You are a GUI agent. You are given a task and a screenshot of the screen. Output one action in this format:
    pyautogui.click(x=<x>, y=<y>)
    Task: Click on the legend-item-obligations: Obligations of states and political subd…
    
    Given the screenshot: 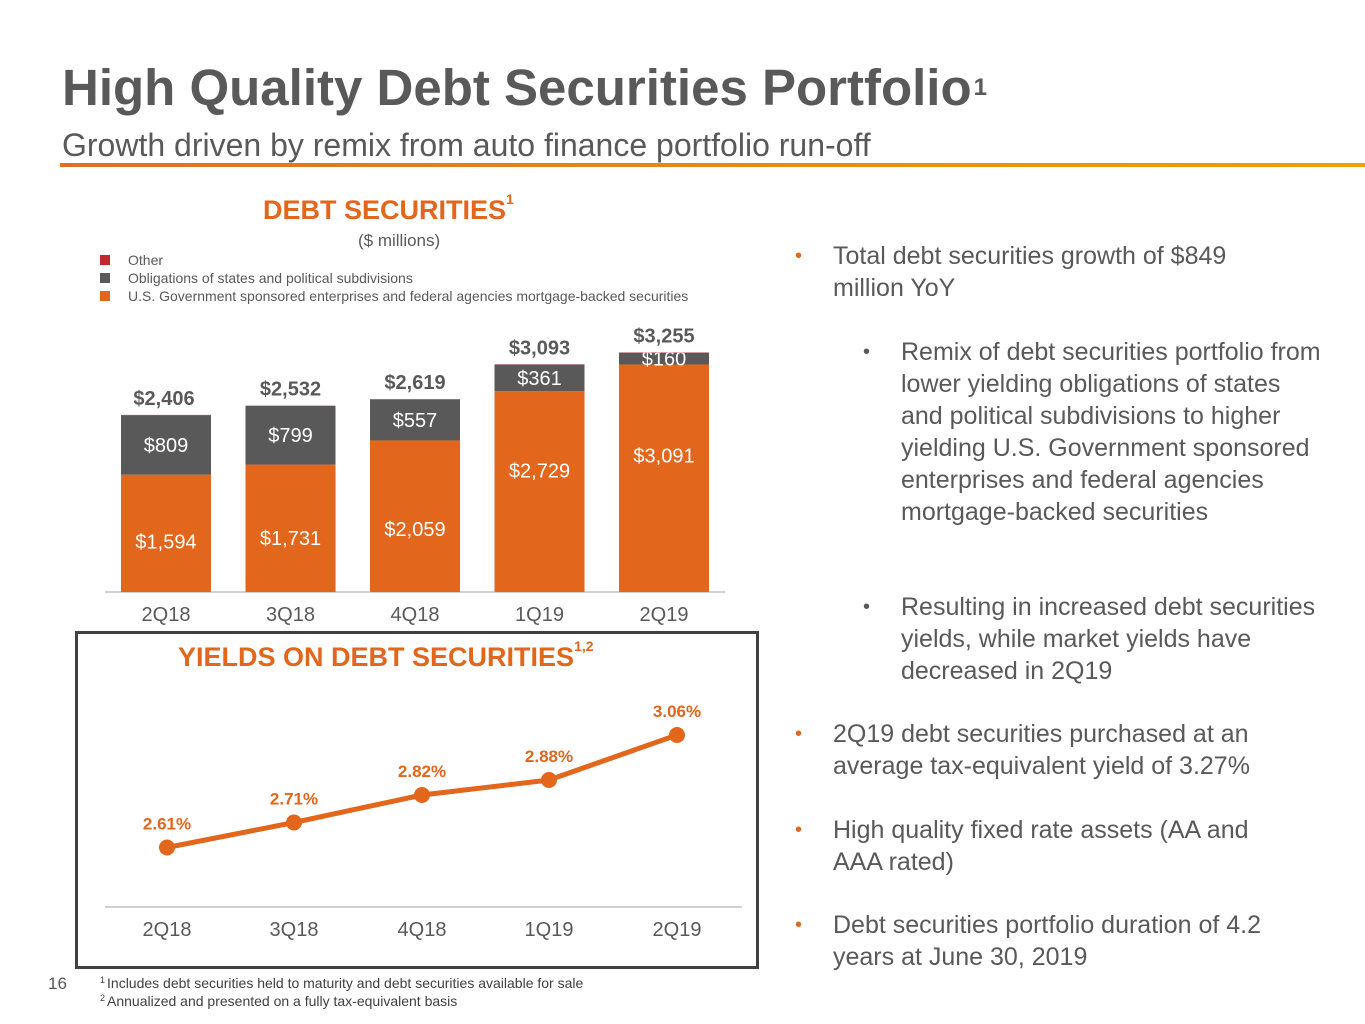 What is the action you would take?
    pyautogui.click(x=394, y=278)
    